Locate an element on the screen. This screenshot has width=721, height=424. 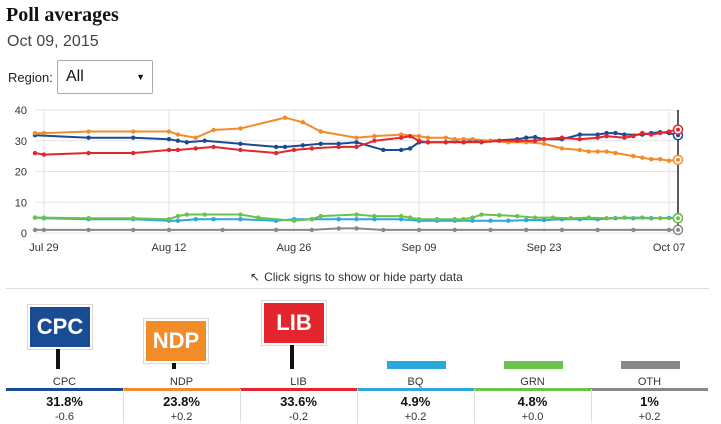
party-sign-oth is located at coordinates (650, 365).